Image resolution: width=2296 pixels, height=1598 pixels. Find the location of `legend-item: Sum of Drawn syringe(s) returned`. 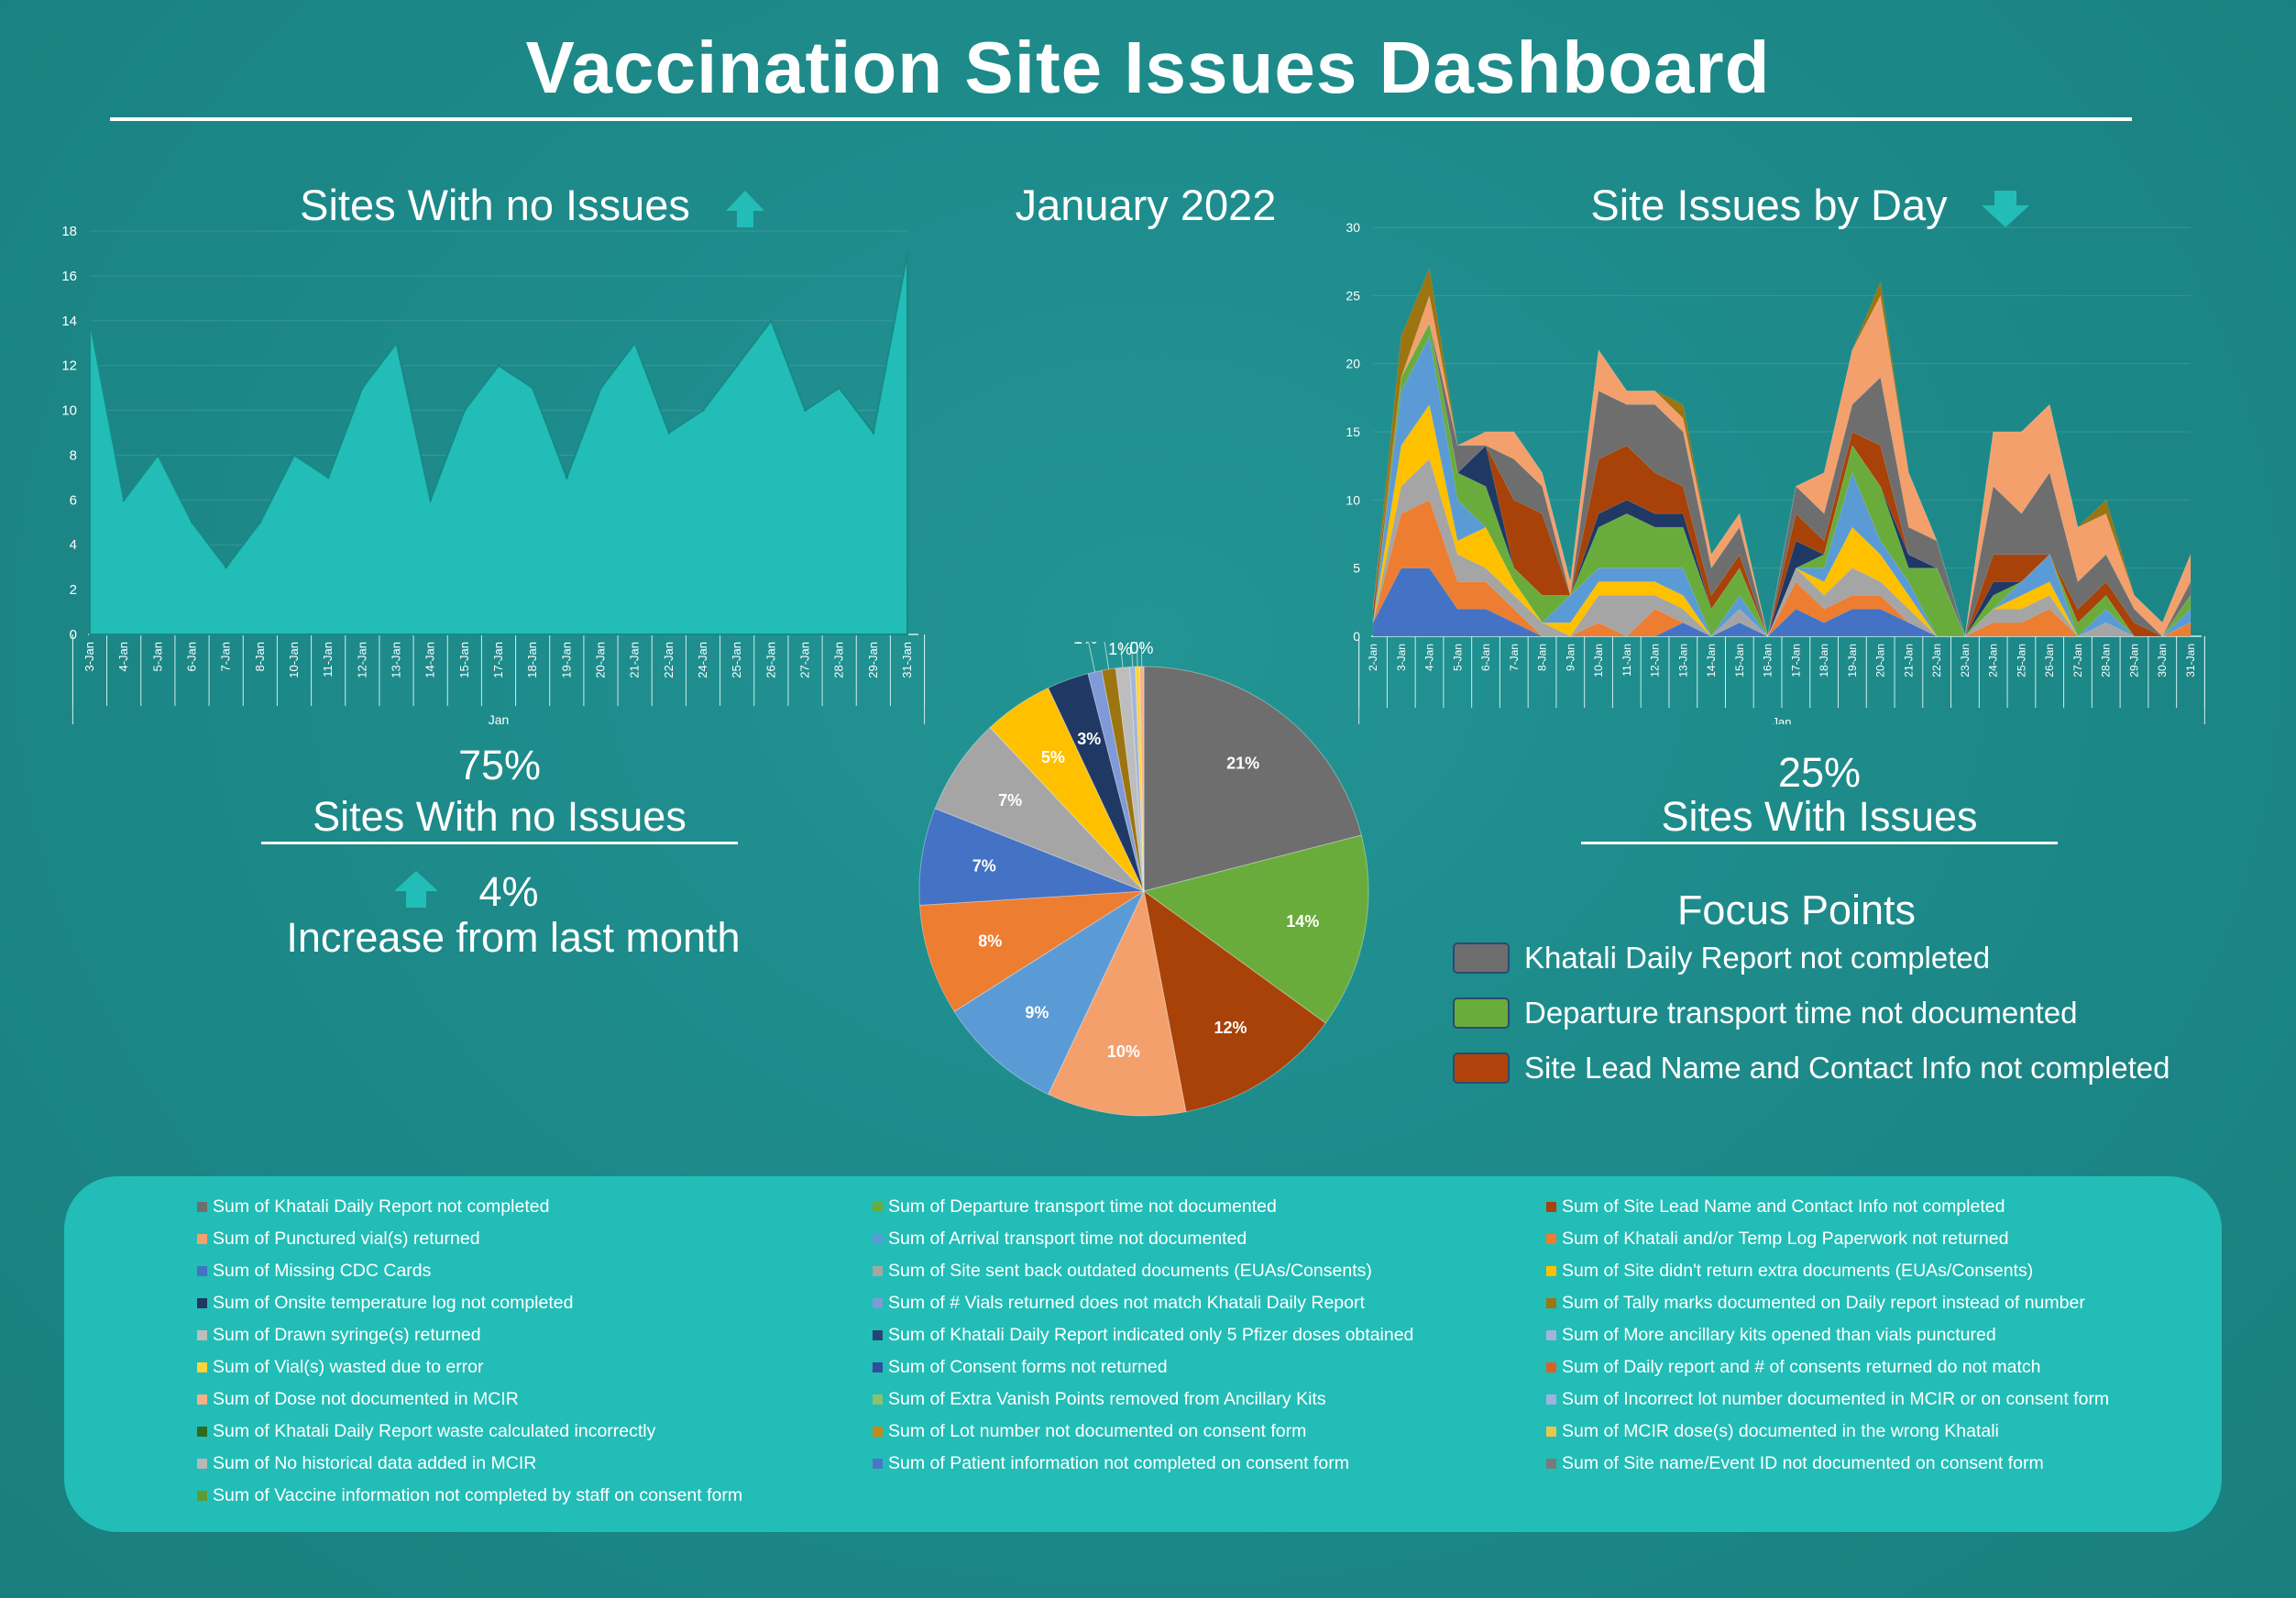

legend-item: Sum of Drawn syringe(s) returned is located at coordinates (339, 1335).